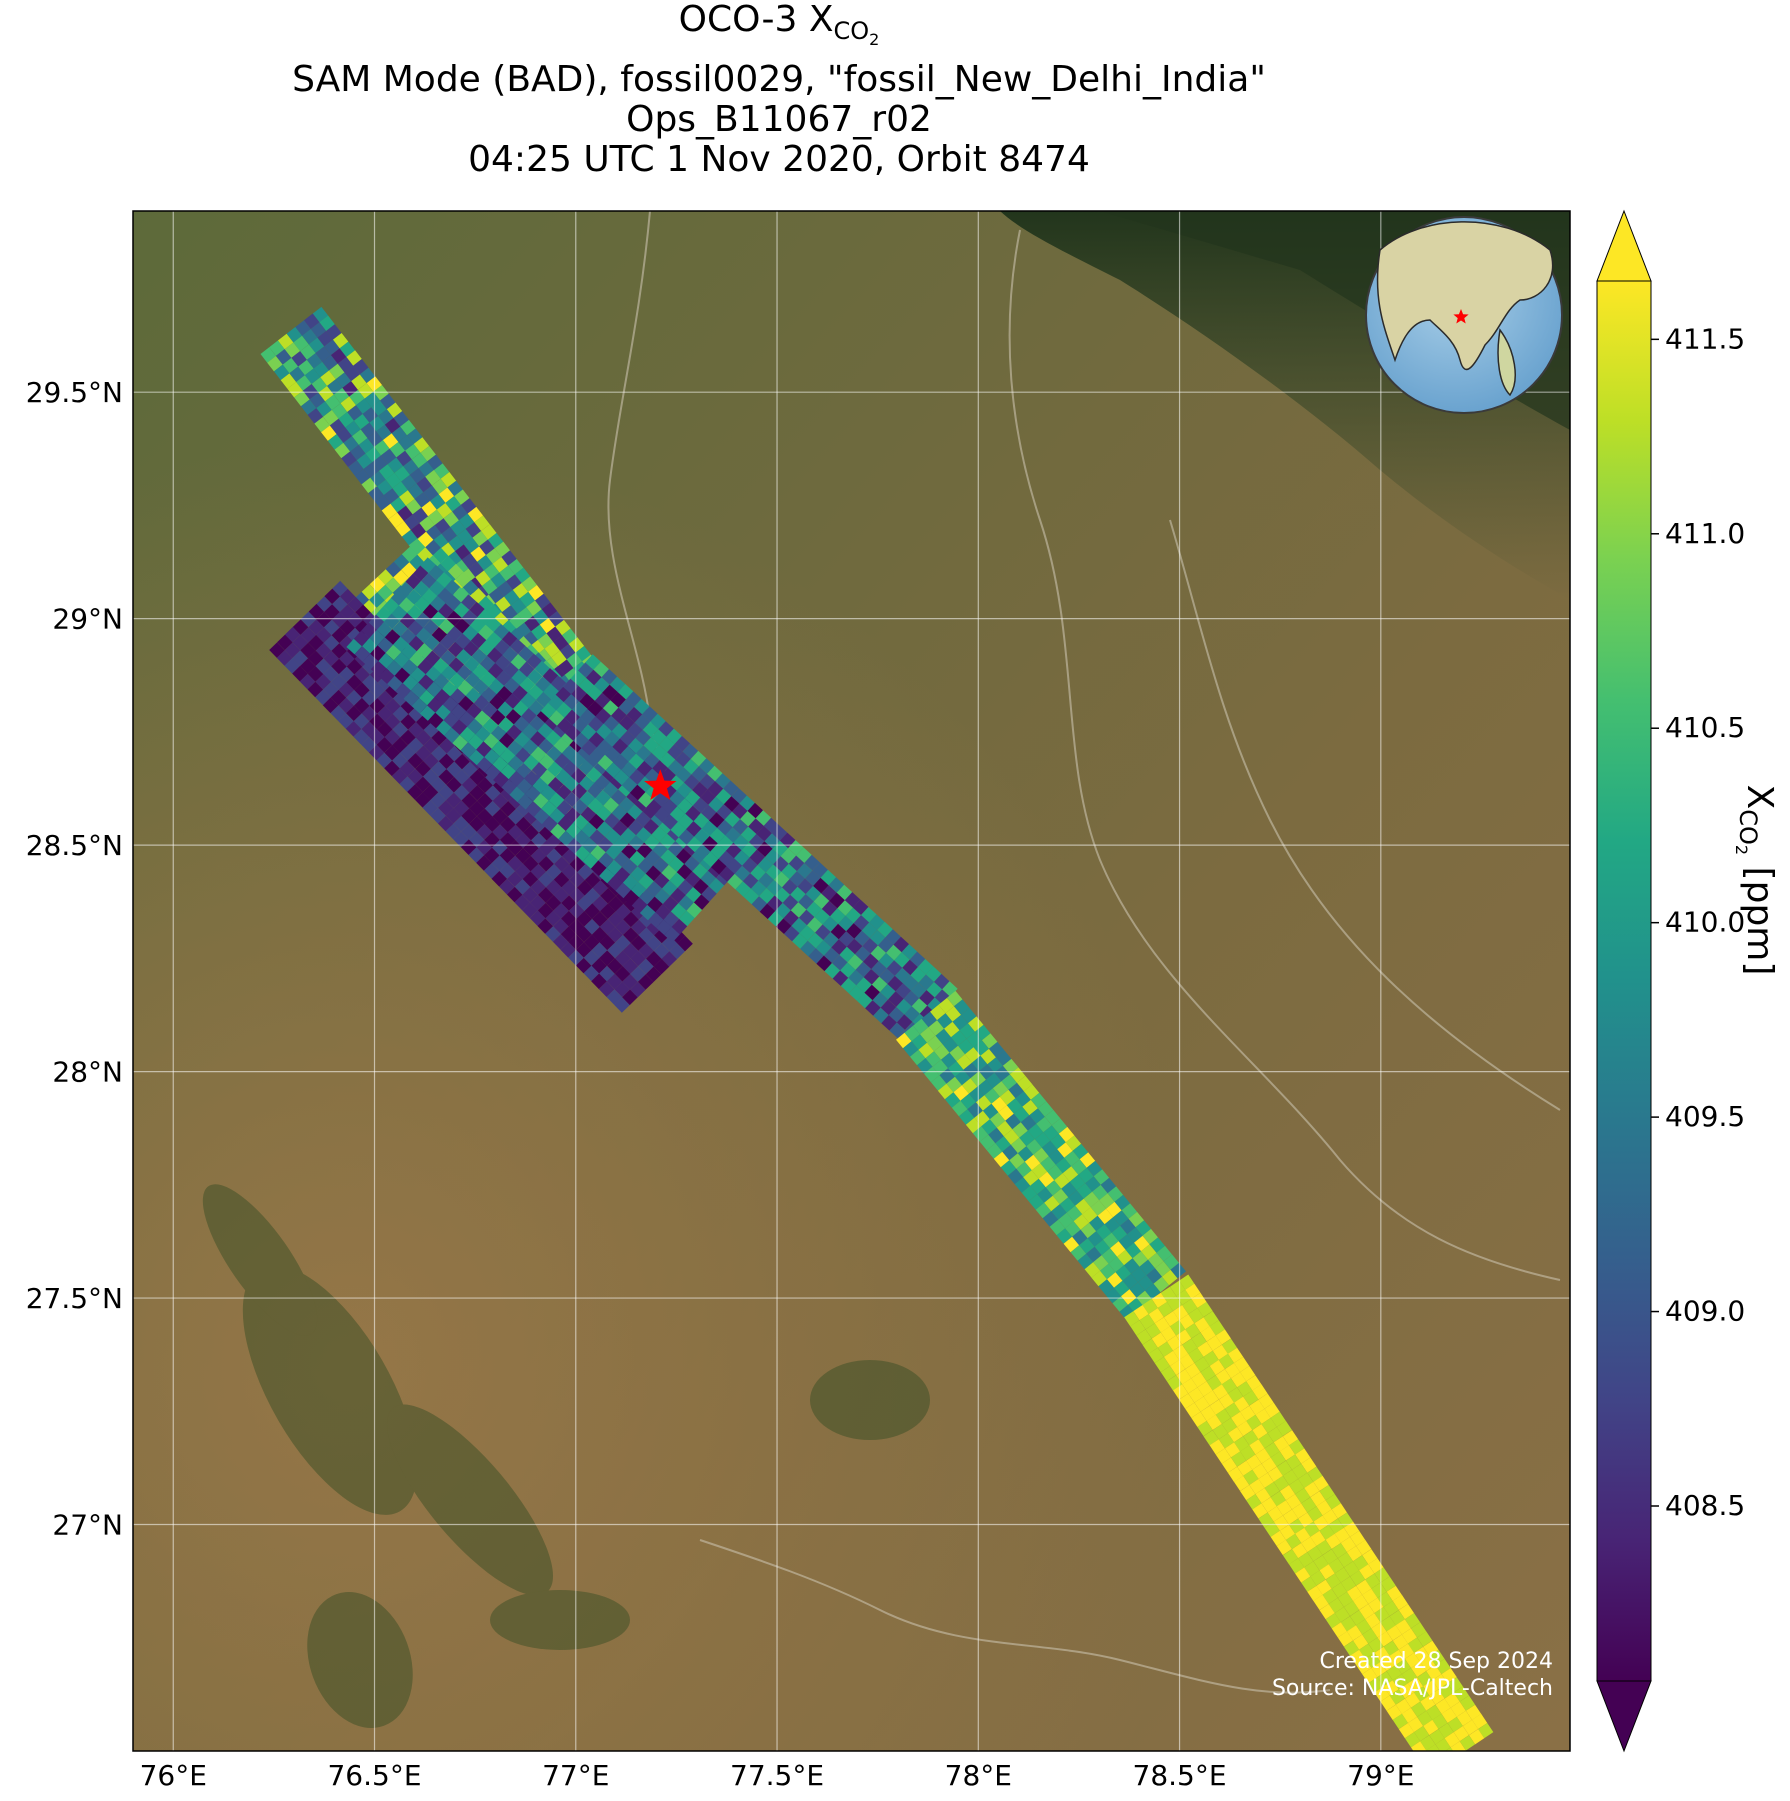 Image resolution: width=1790 pixels, height=1801 pixels. What do you see at coordinates (74, 845) in the screenshot?
I see `lat-tick-label: 28.5°N` at bounding box center [74, 845].